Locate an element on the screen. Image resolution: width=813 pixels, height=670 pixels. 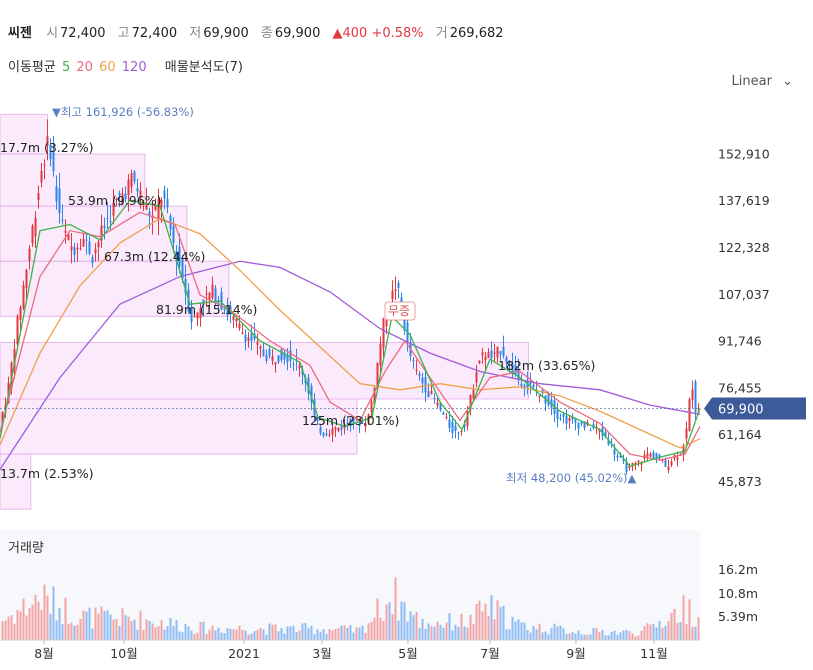
x-tick-label: 11월 is located at coordinates (653, 653).